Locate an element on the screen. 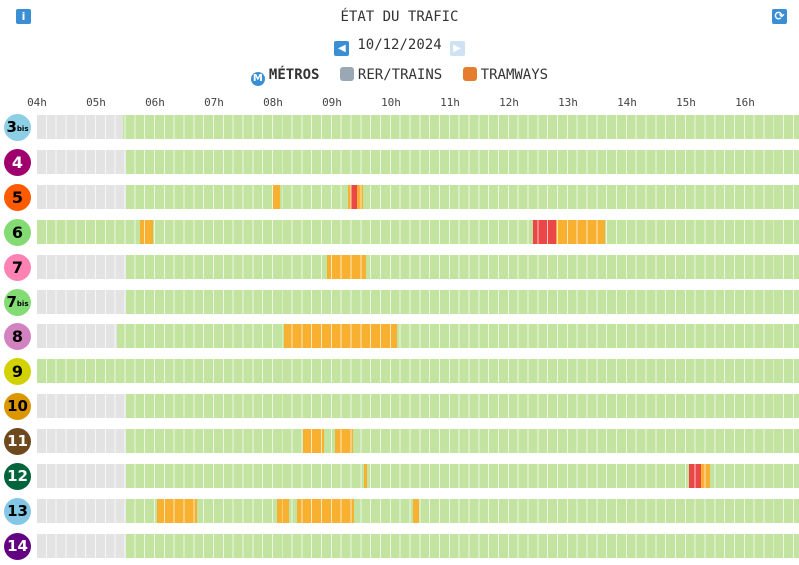  line-number: 6 is located at coordinates (17, 232).